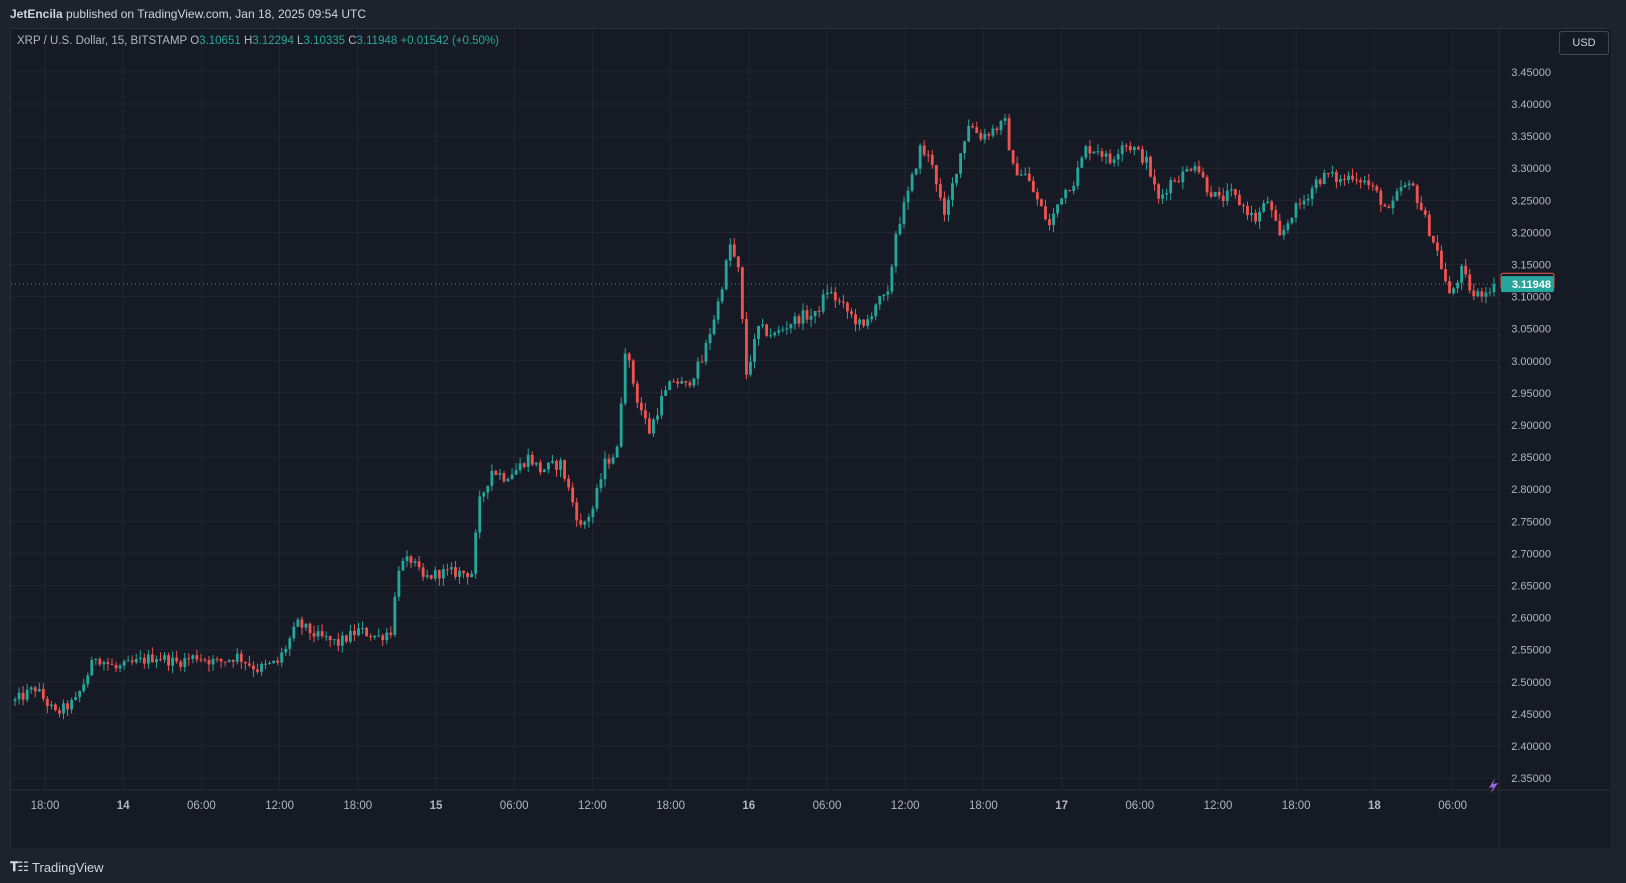  What do you see at coordinates (201, 806) in the screenshot?
I see `x-tick-label: 06:00` at bounding box center [201, 806].